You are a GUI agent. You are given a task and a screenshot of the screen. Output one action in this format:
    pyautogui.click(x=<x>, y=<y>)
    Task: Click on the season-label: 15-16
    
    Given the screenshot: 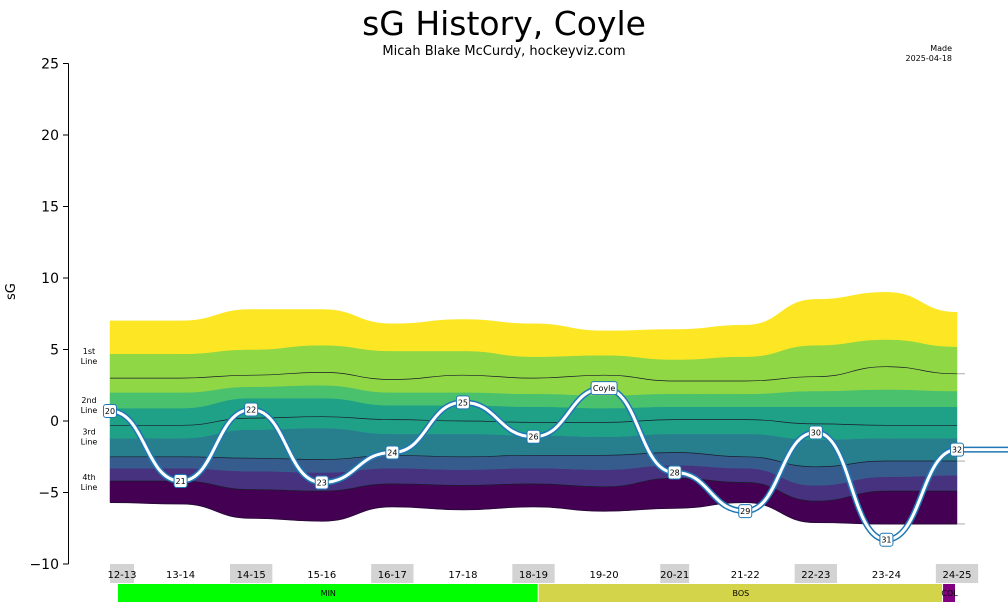 What is the action you would take?
    pyautogui.click(x=321, y=575)
    